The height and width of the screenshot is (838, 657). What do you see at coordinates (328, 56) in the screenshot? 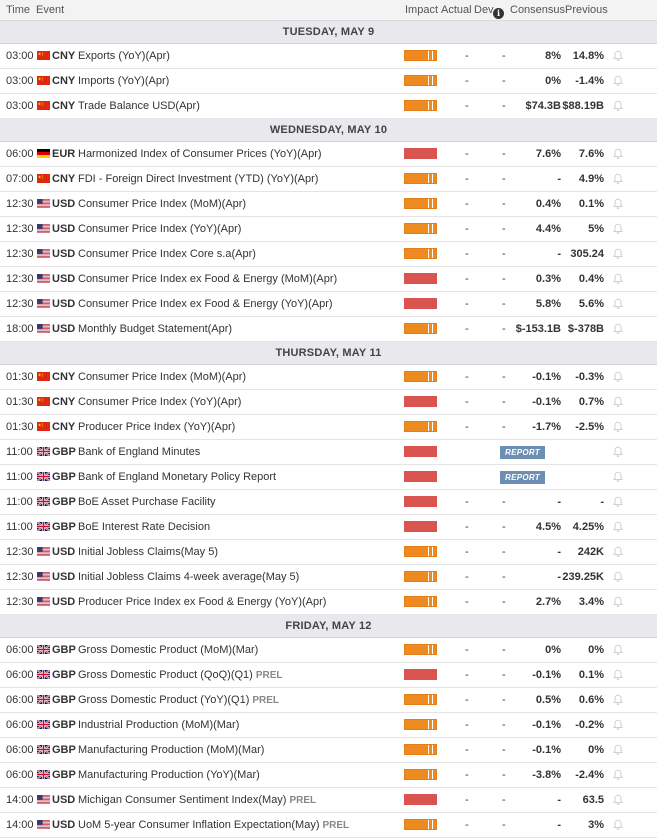
I see `table-row: 03:00 CNY Exports (YoY)(Apr) - - 8% 14.8%` at bounding box center [328, 56].